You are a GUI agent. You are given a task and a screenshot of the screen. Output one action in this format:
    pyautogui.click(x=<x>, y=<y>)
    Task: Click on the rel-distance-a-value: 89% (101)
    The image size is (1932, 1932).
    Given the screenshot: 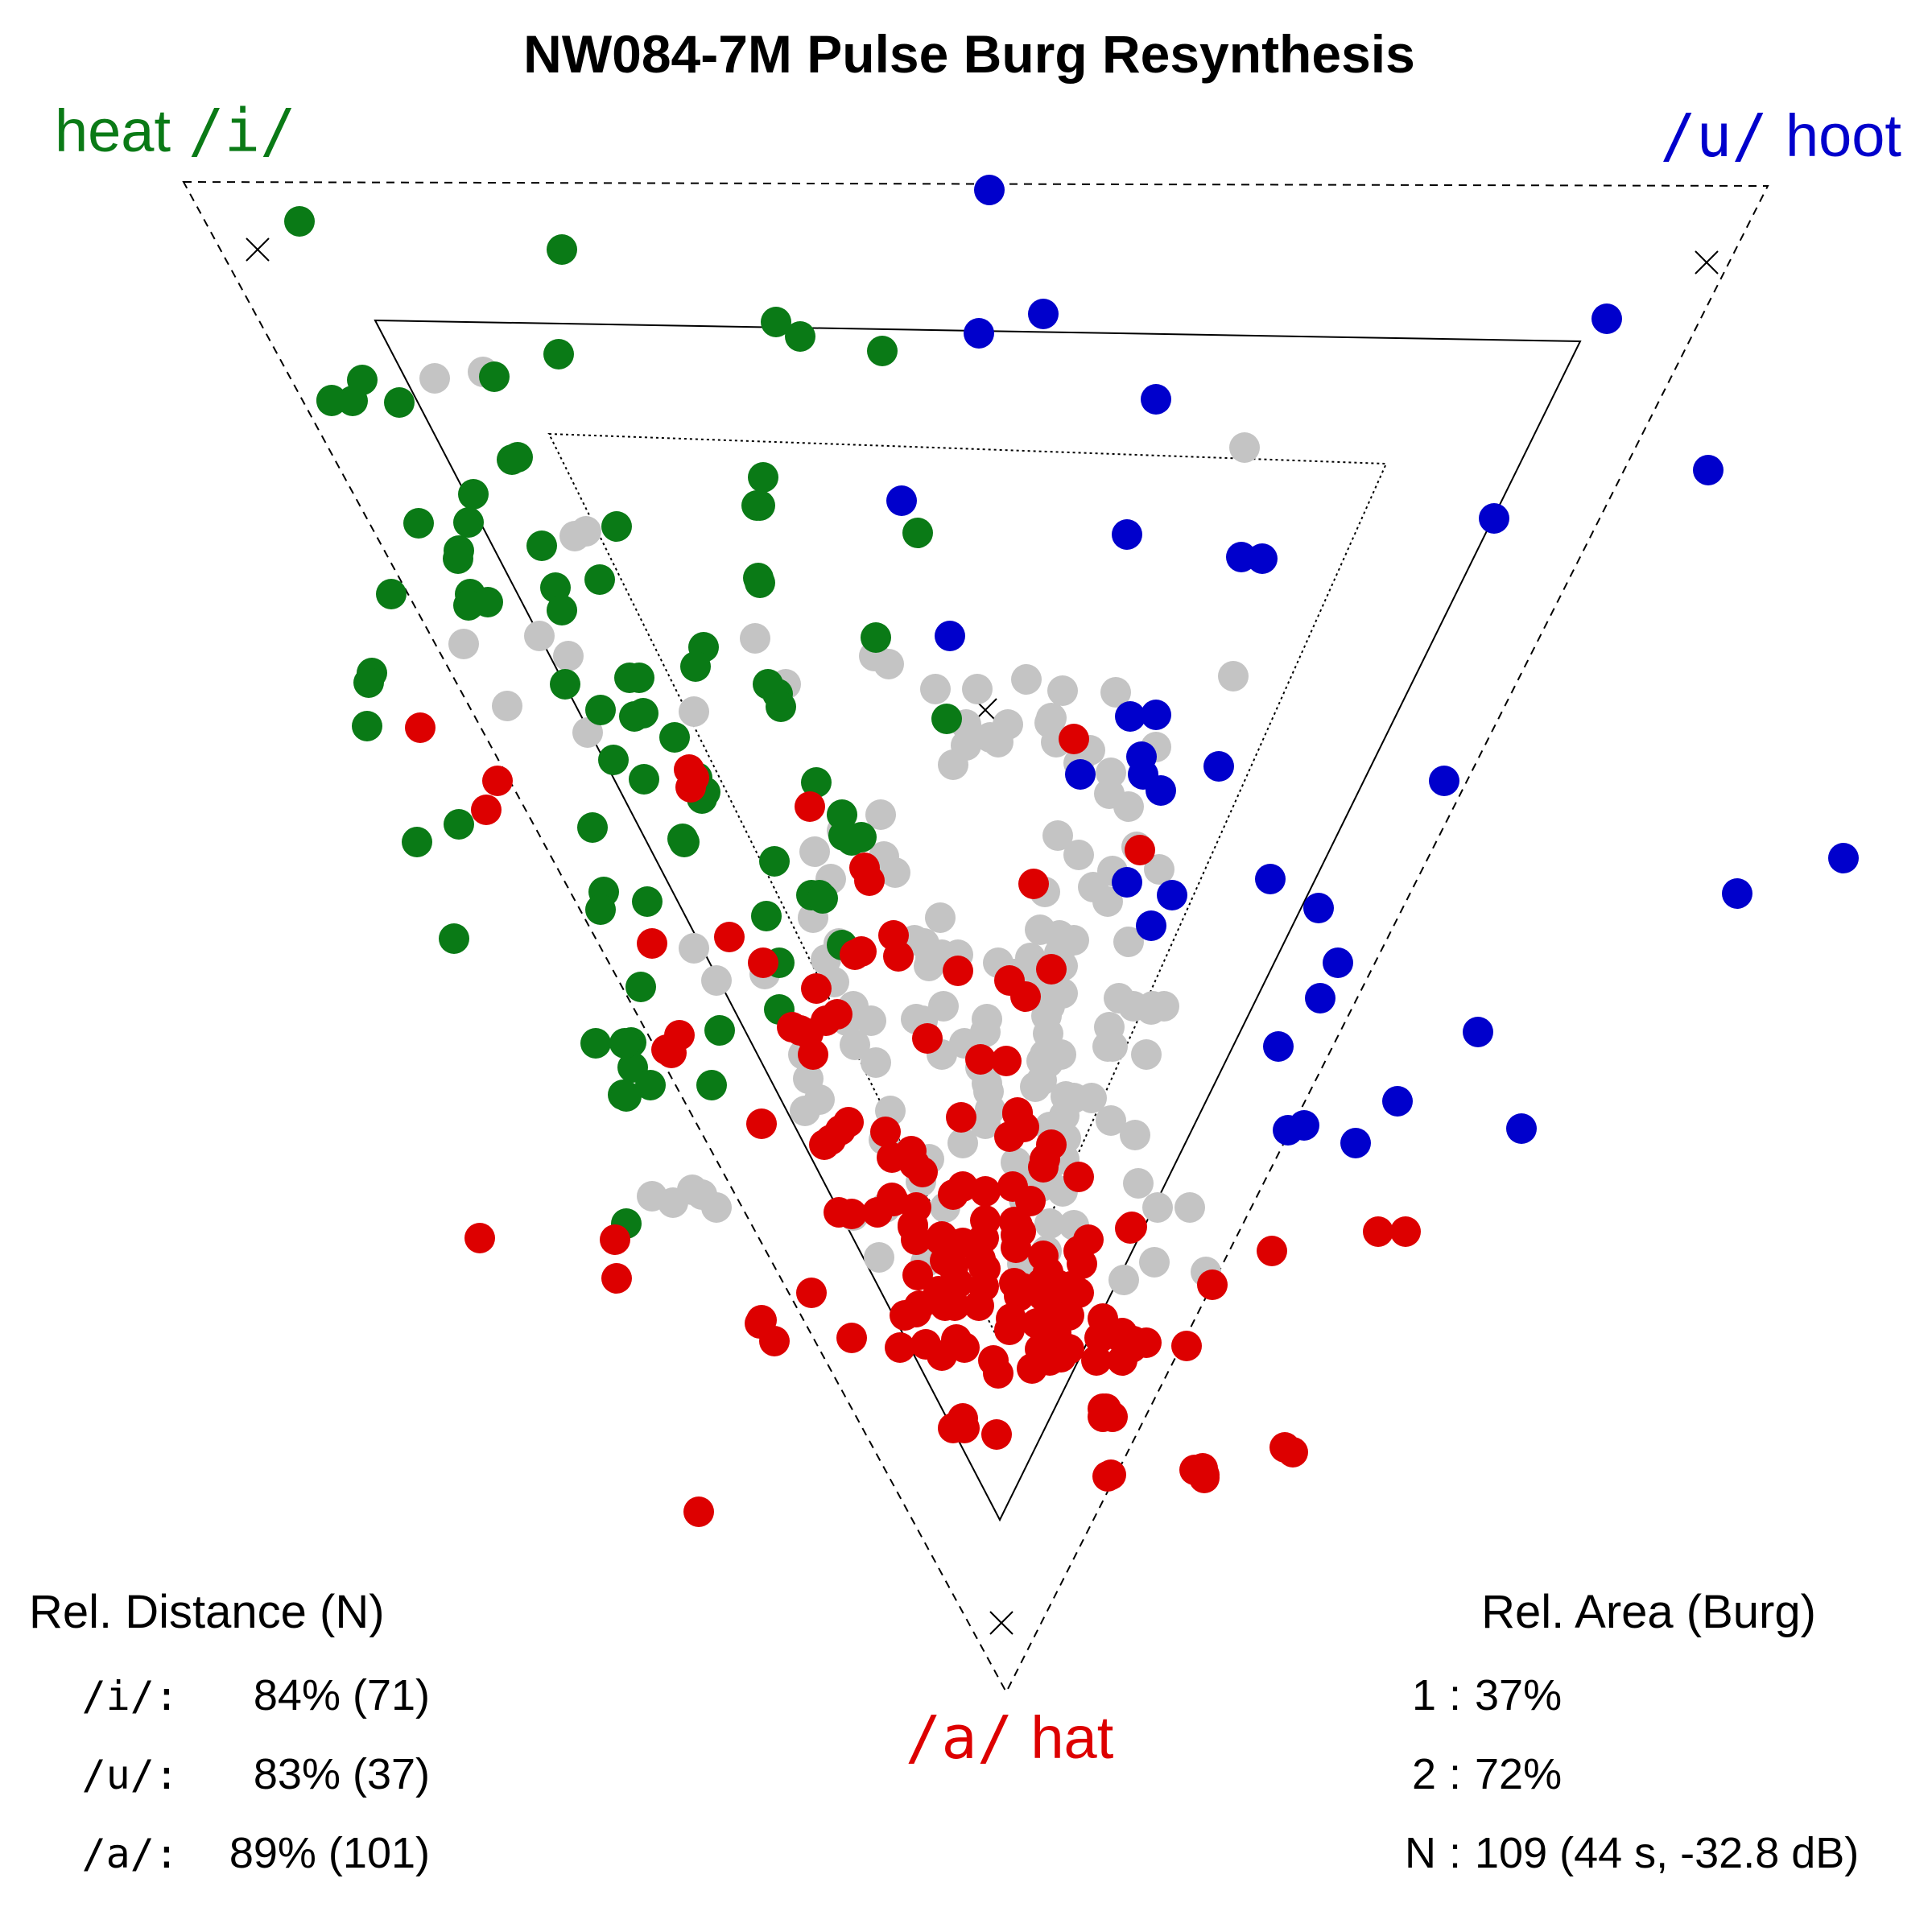 What is the action you would take?
    pyautogui.click(x=329, y=1853)
    